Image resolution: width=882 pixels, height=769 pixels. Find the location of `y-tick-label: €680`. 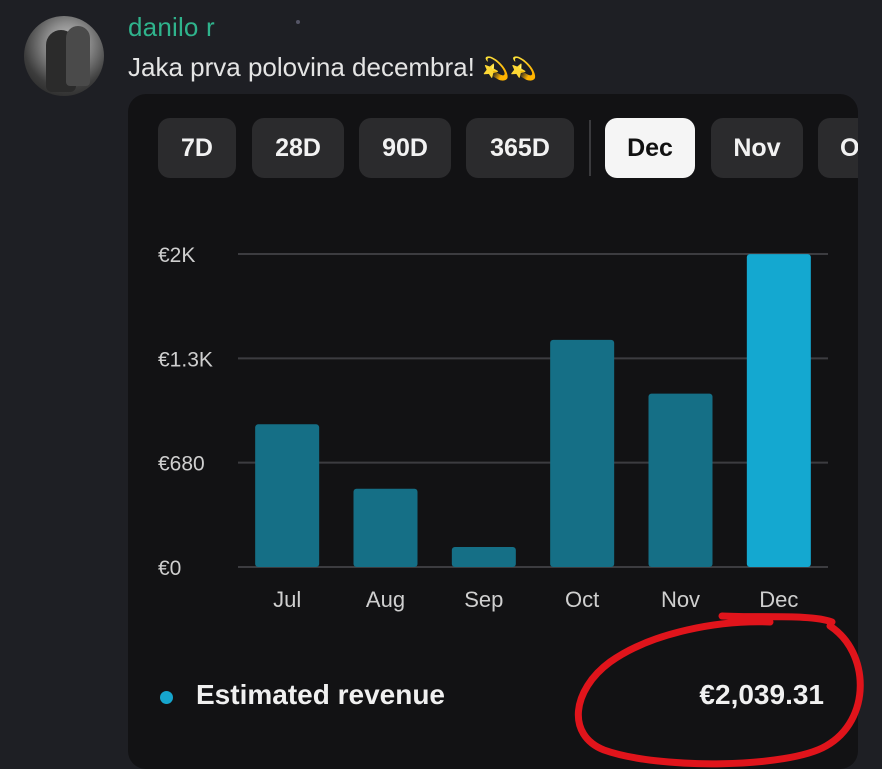

y-tick-label: €680 is located at coordinates (181, 464).